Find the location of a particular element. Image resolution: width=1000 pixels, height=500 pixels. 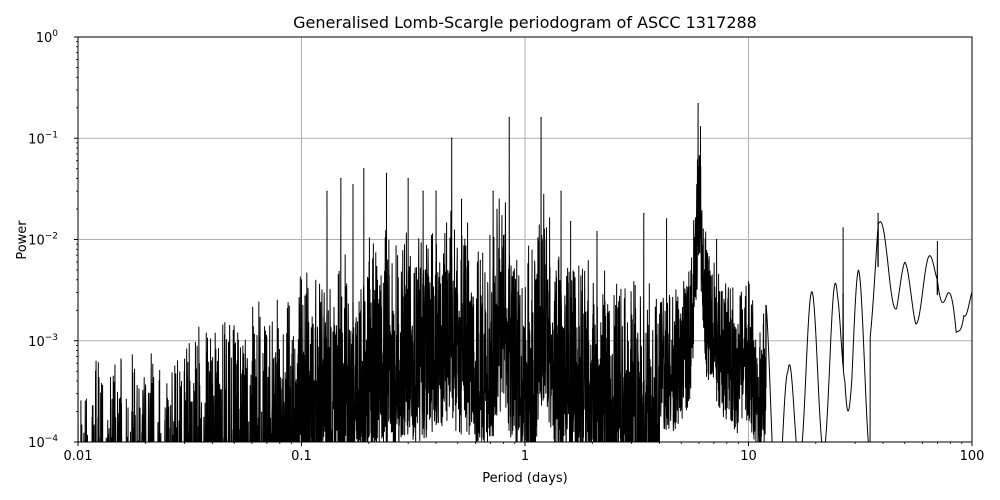

x-tick-label: 0.1 is located at coordinates (301, 456).